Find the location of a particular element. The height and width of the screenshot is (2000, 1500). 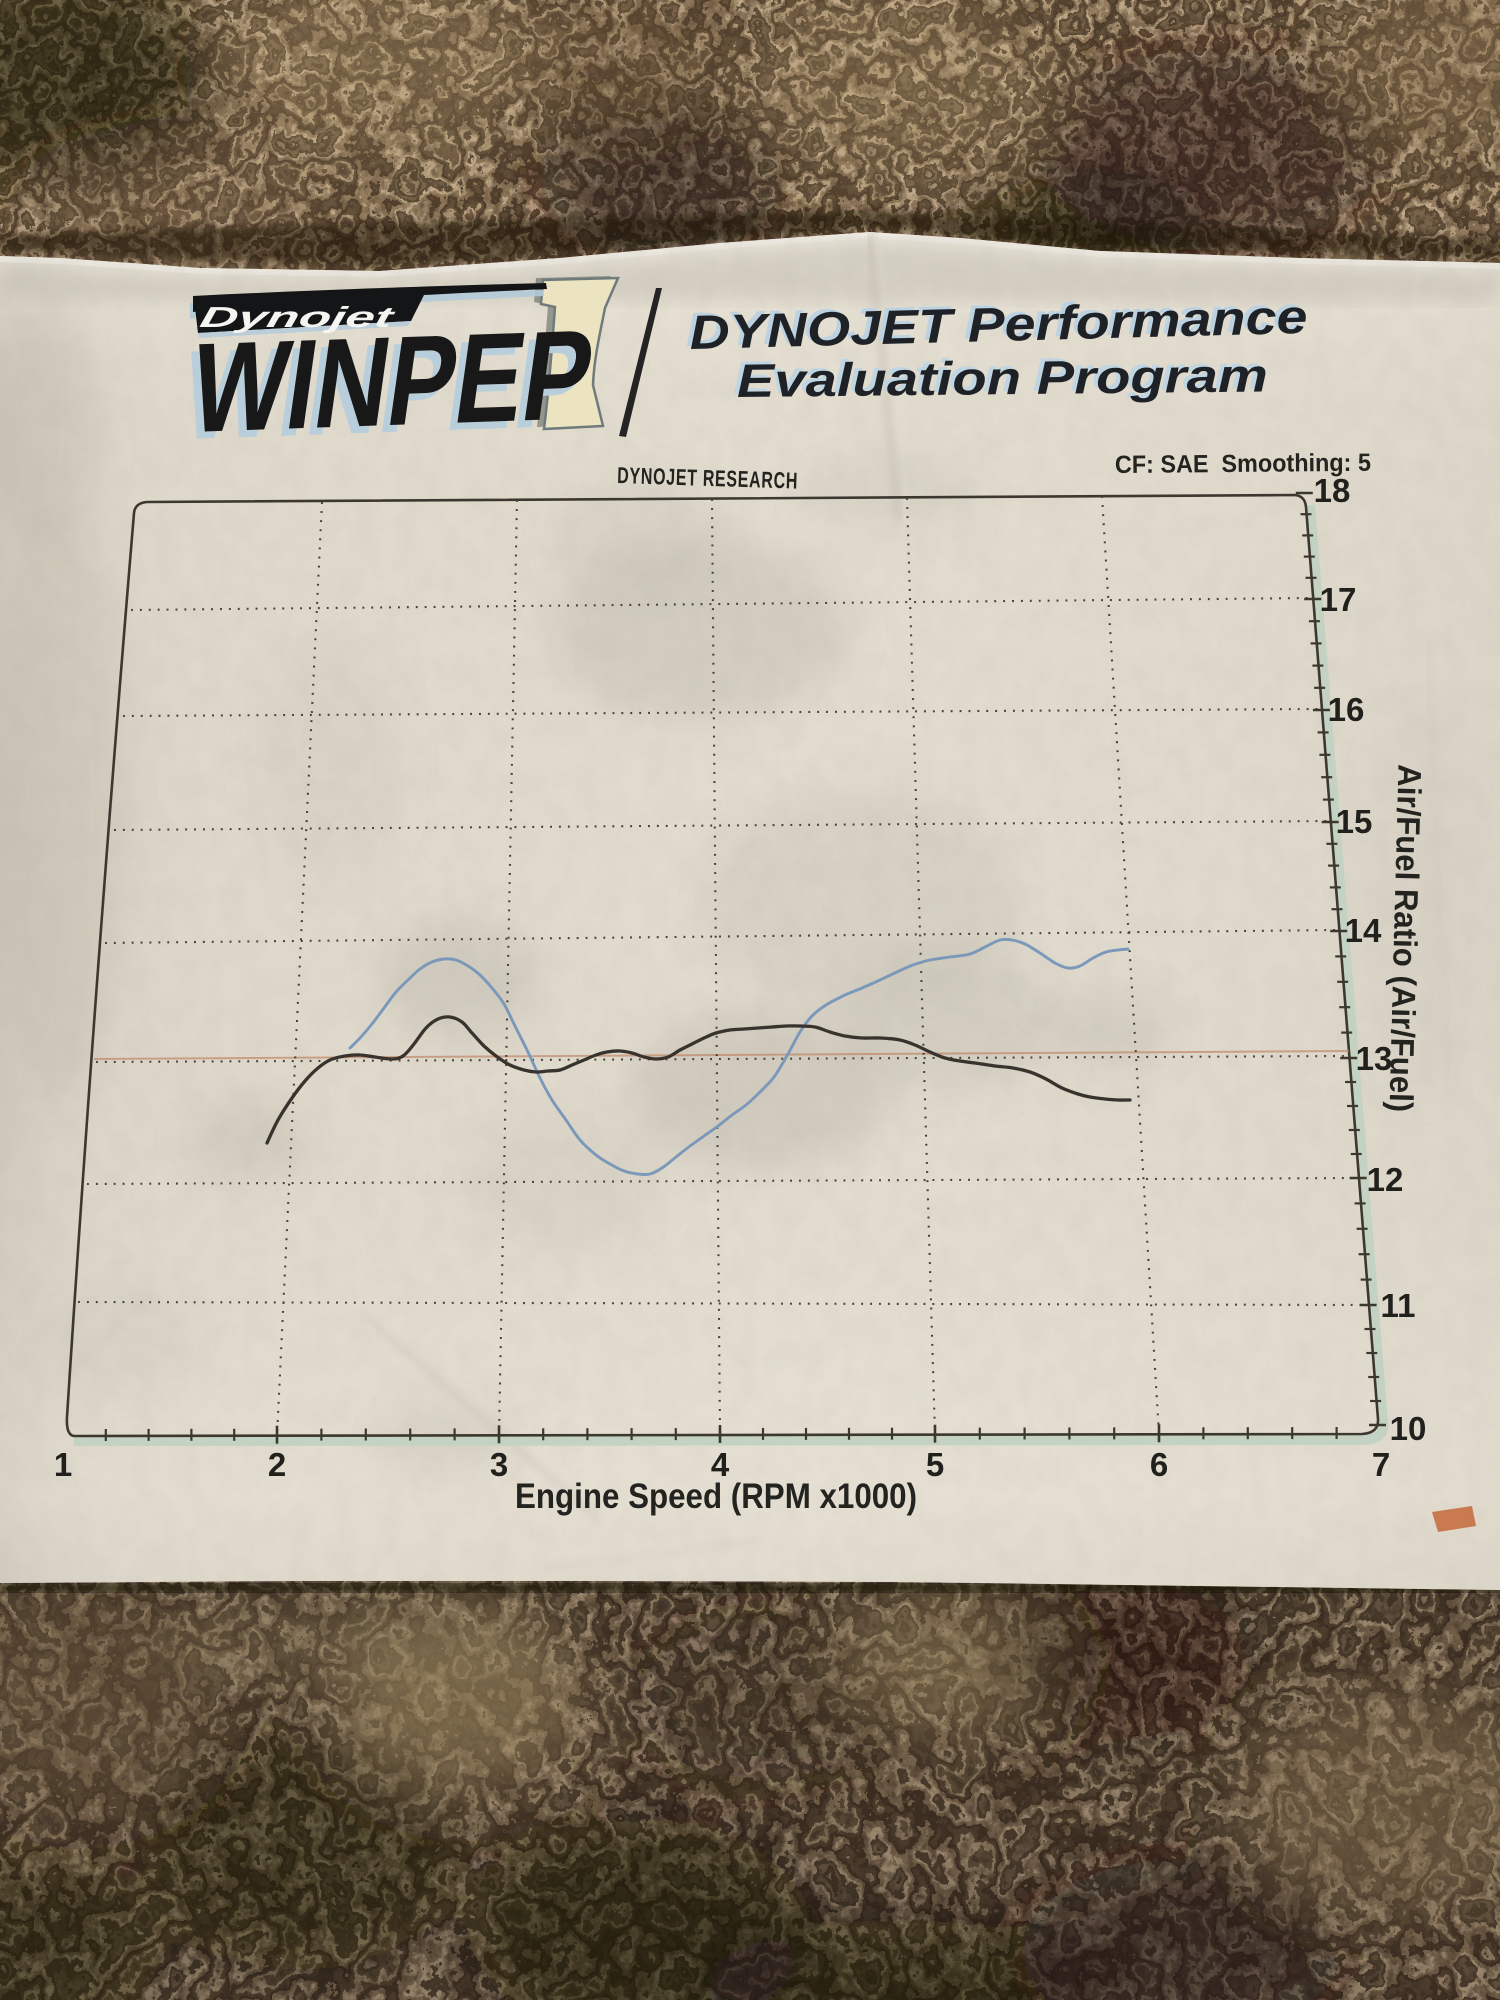

svg-text: 3 is located at coordinates (499, 1464).